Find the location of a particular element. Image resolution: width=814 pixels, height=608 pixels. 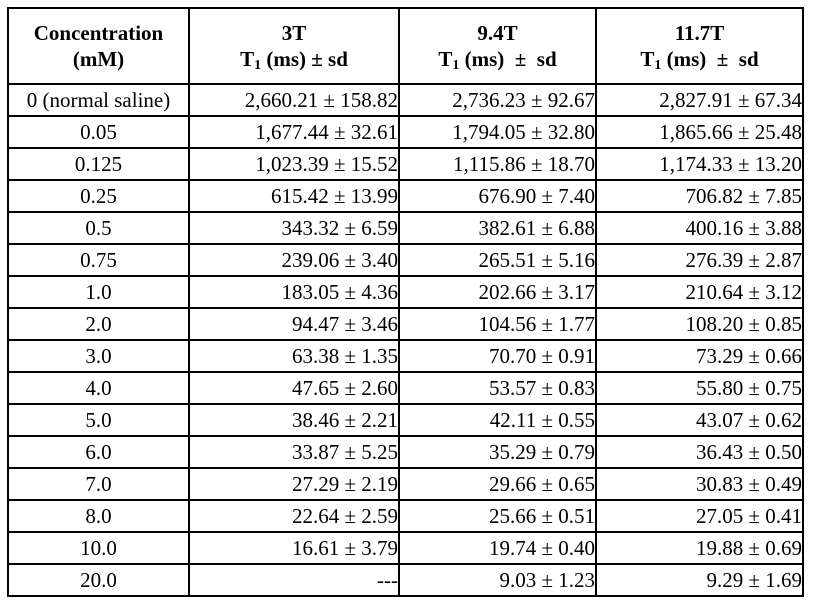

t1-value-9-4t-cell: 104.56 ± 1.77 is located at coordinates (497, 324).